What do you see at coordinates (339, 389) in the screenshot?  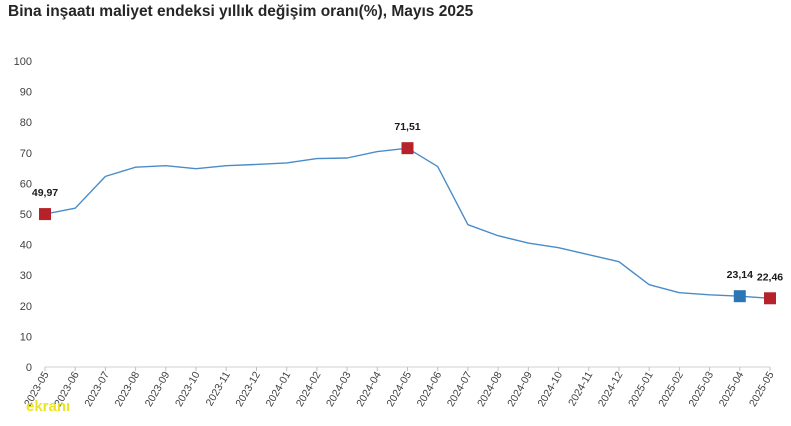 I see `x-tick-label: 2024-03` at bounding box center [339, 389].